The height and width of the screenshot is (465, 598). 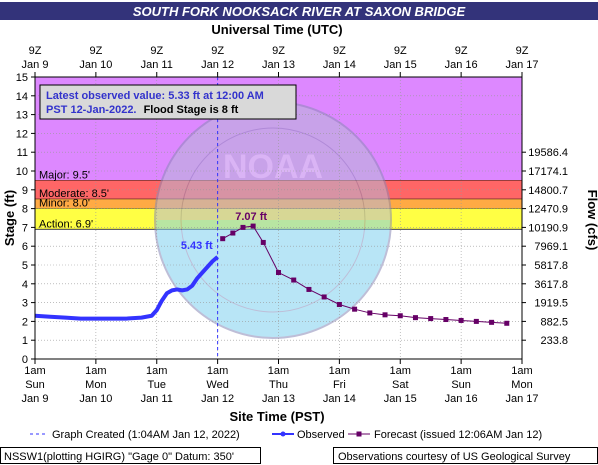 What do you see at coordinates (35, 399) in the screenshot?
I see `bottom-tick-date: Jan 9` at bounding box center [35, 399].